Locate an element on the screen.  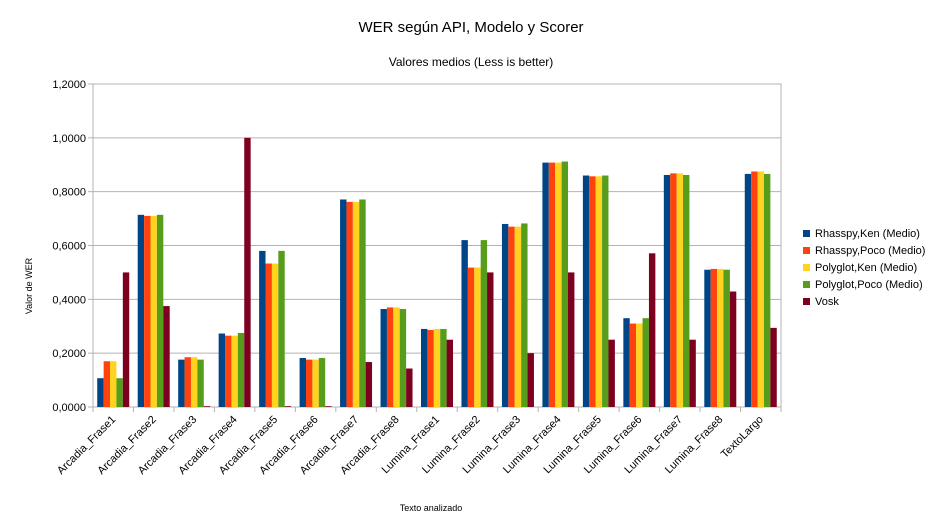
legend-label: Rhasspy,Ken (Medio) is located at coordinates (867, 233).